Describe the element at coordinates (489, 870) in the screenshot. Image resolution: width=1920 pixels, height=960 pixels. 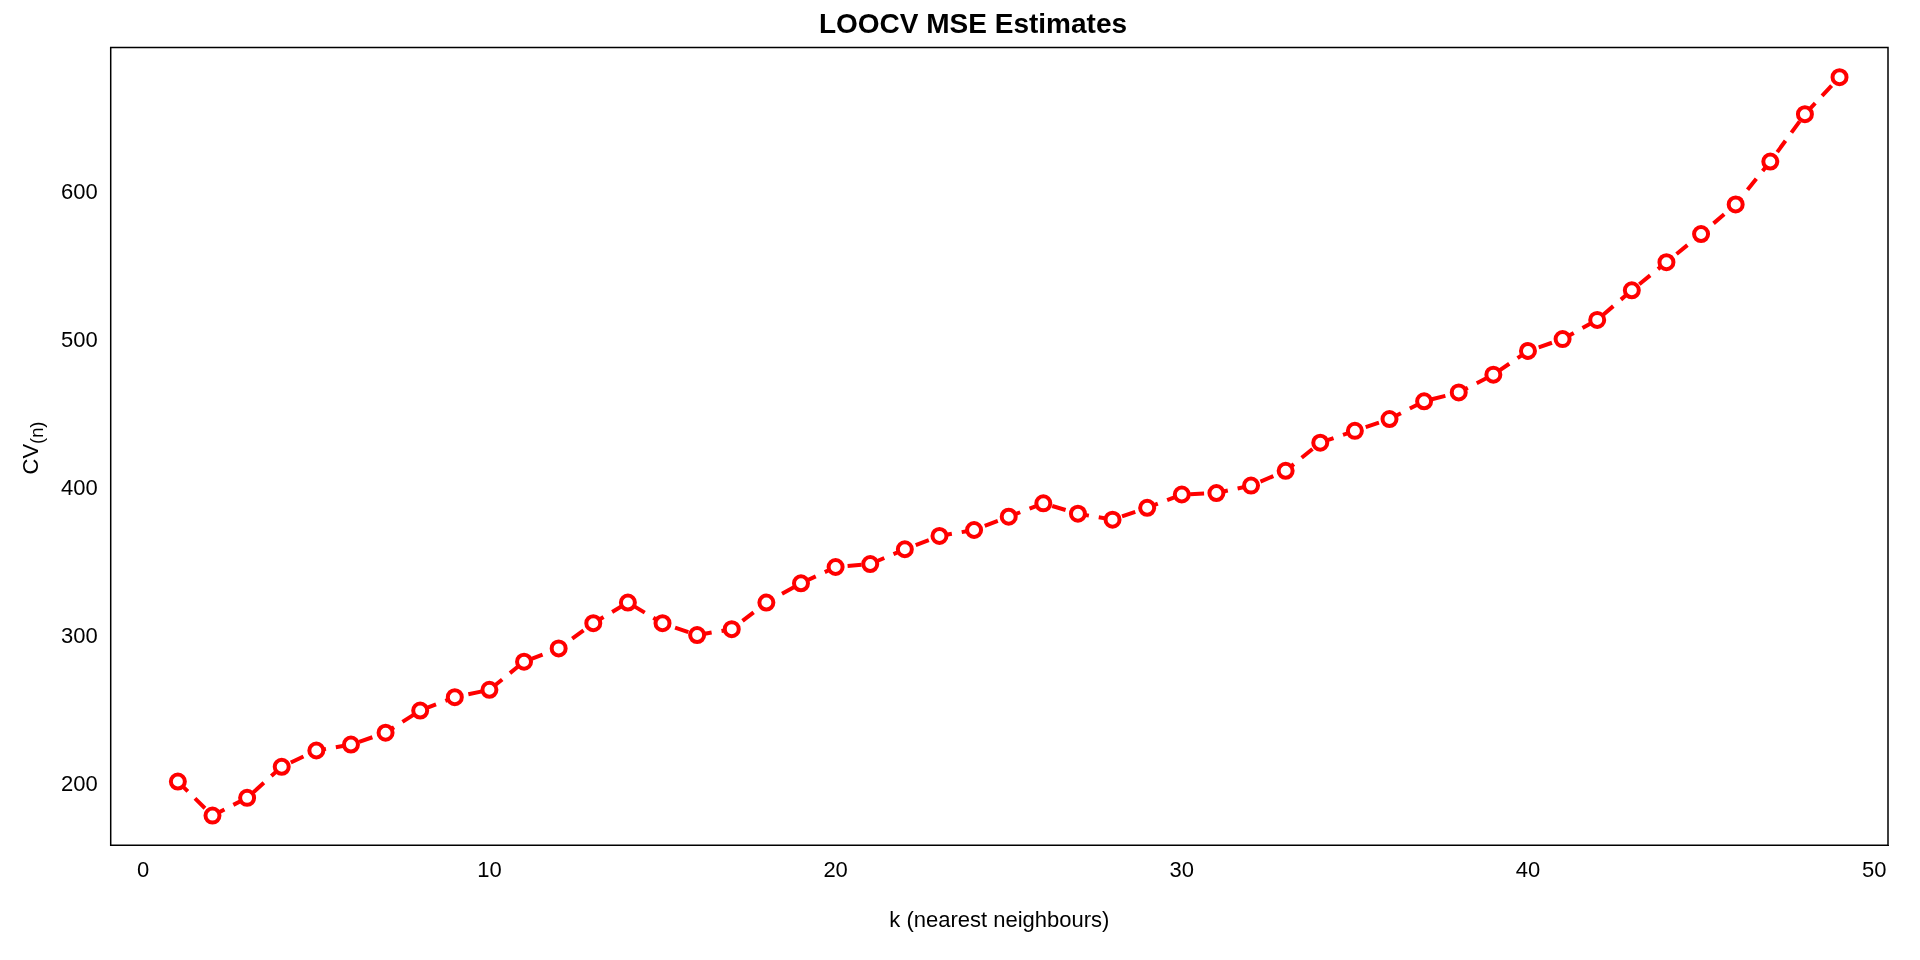
I see `x-tick-label: 10` at that location.